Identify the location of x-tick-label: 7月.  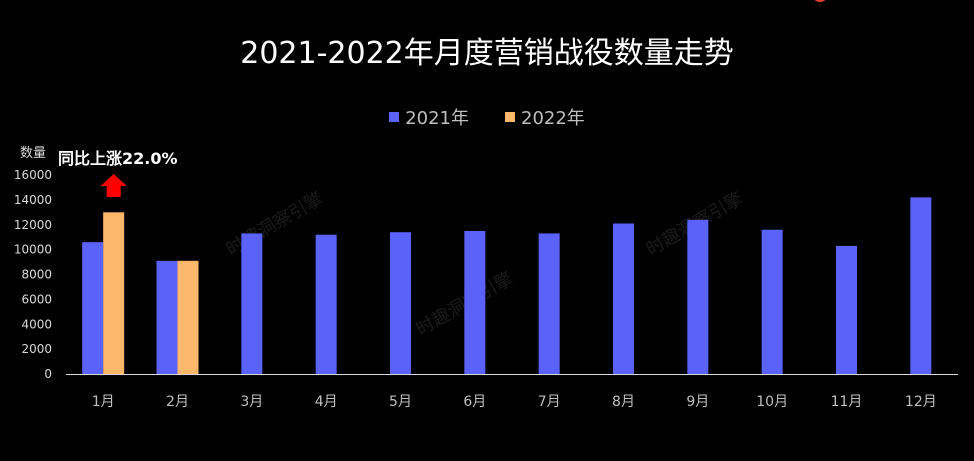
(549, 402).